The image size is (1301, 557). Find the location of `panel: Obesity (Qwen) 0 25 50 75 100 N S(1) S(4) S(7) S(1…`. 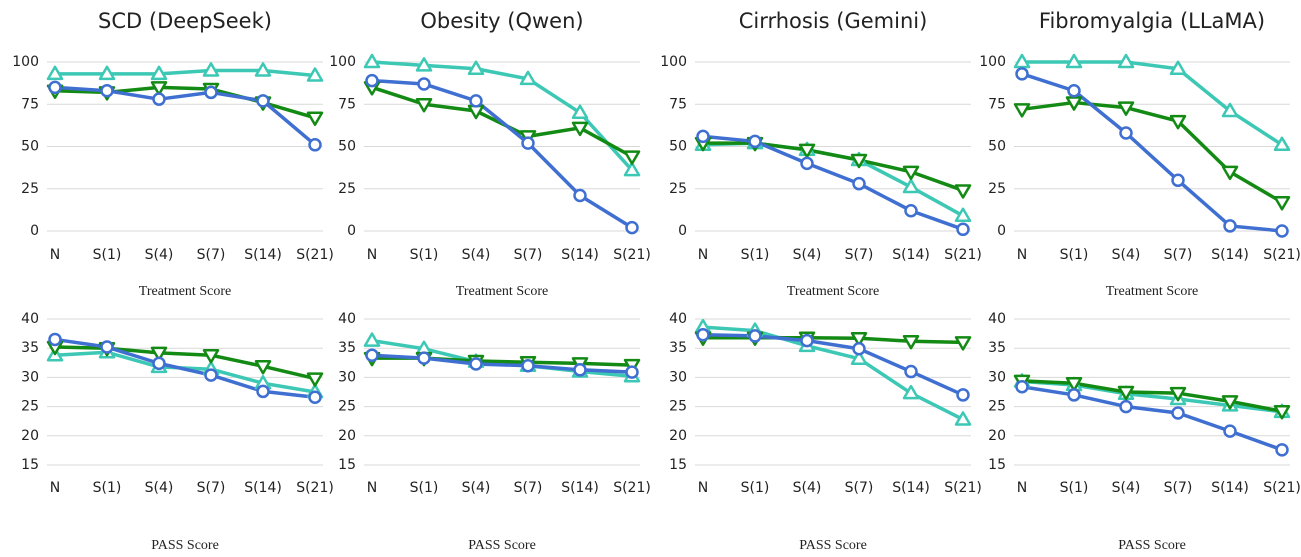

panel: Obesity (Qwen) 0 25 50 75 100 N S(1) S(4) S(7) S(1… is located at coordinates (490, 154).